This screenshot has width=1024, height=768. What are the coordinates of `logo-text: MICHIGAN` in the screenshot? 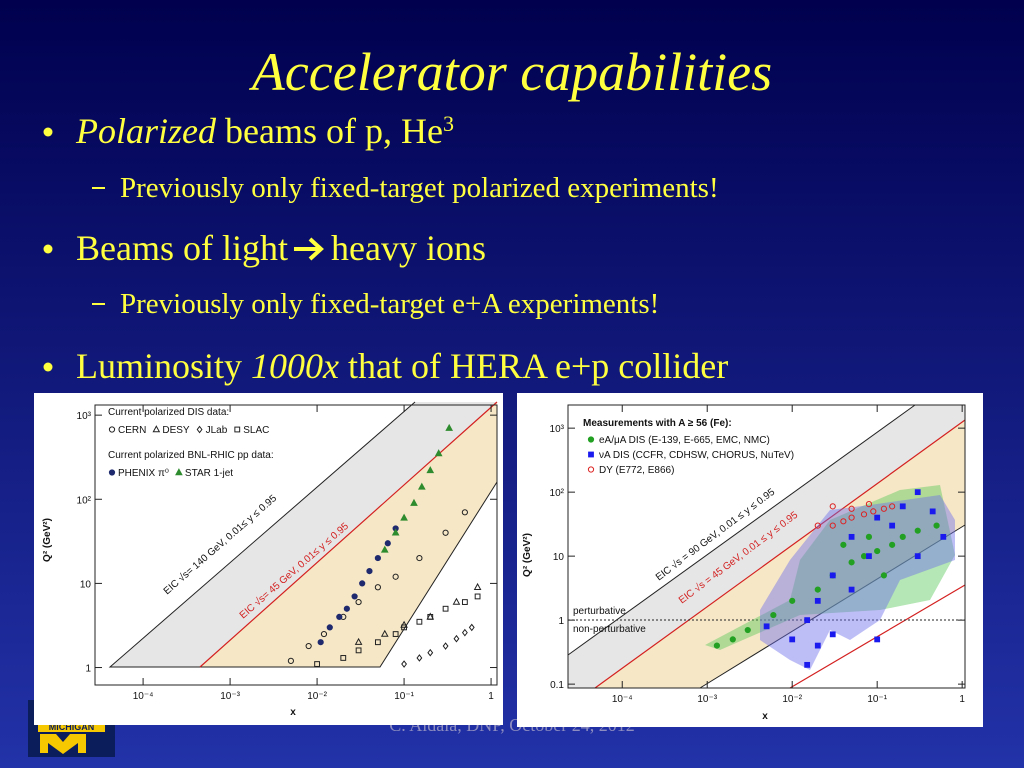 It's located at (72, 727).